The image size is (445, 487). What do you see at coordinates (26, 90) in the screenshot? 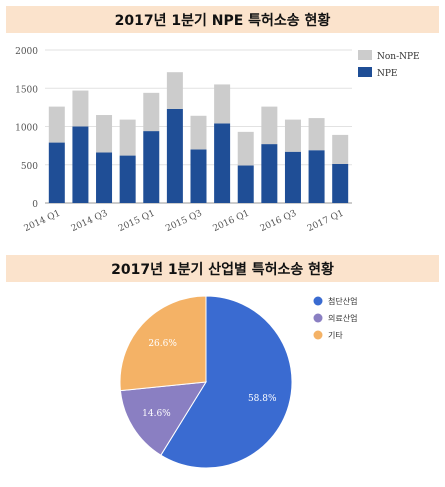
I see `y-tick-label: 1500` at bounding box center [26, 90].